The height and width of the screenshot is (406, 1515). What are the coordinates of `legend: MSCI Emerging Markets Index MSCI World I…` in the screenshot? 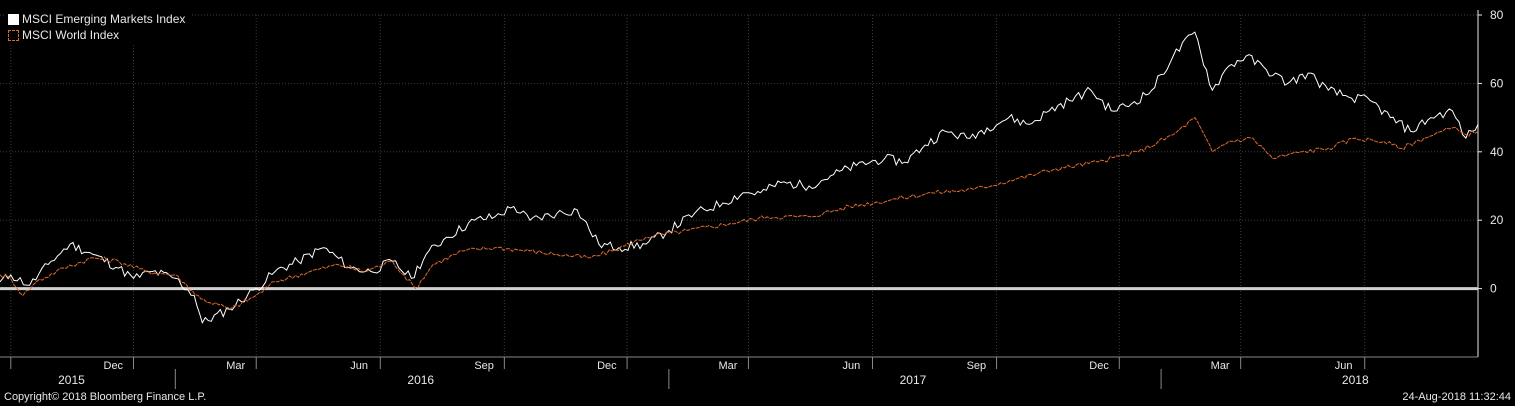 It's located at (98, 27).